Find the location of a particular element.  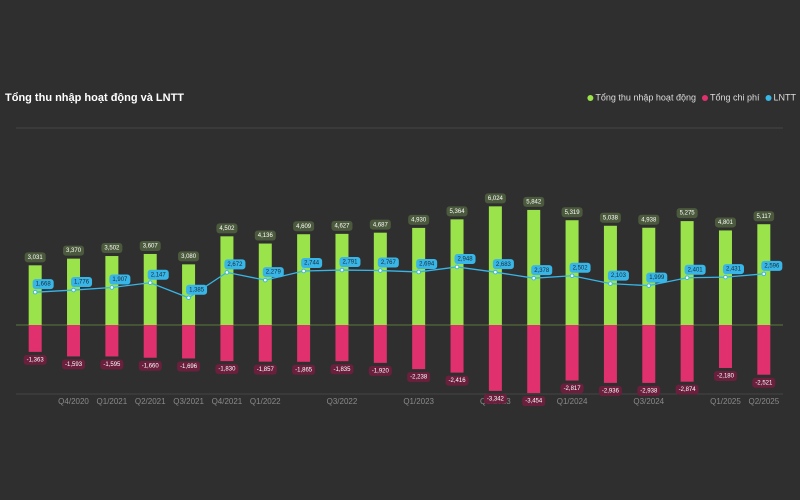

data-label: 3,031 is located at coordinates (36, 258).